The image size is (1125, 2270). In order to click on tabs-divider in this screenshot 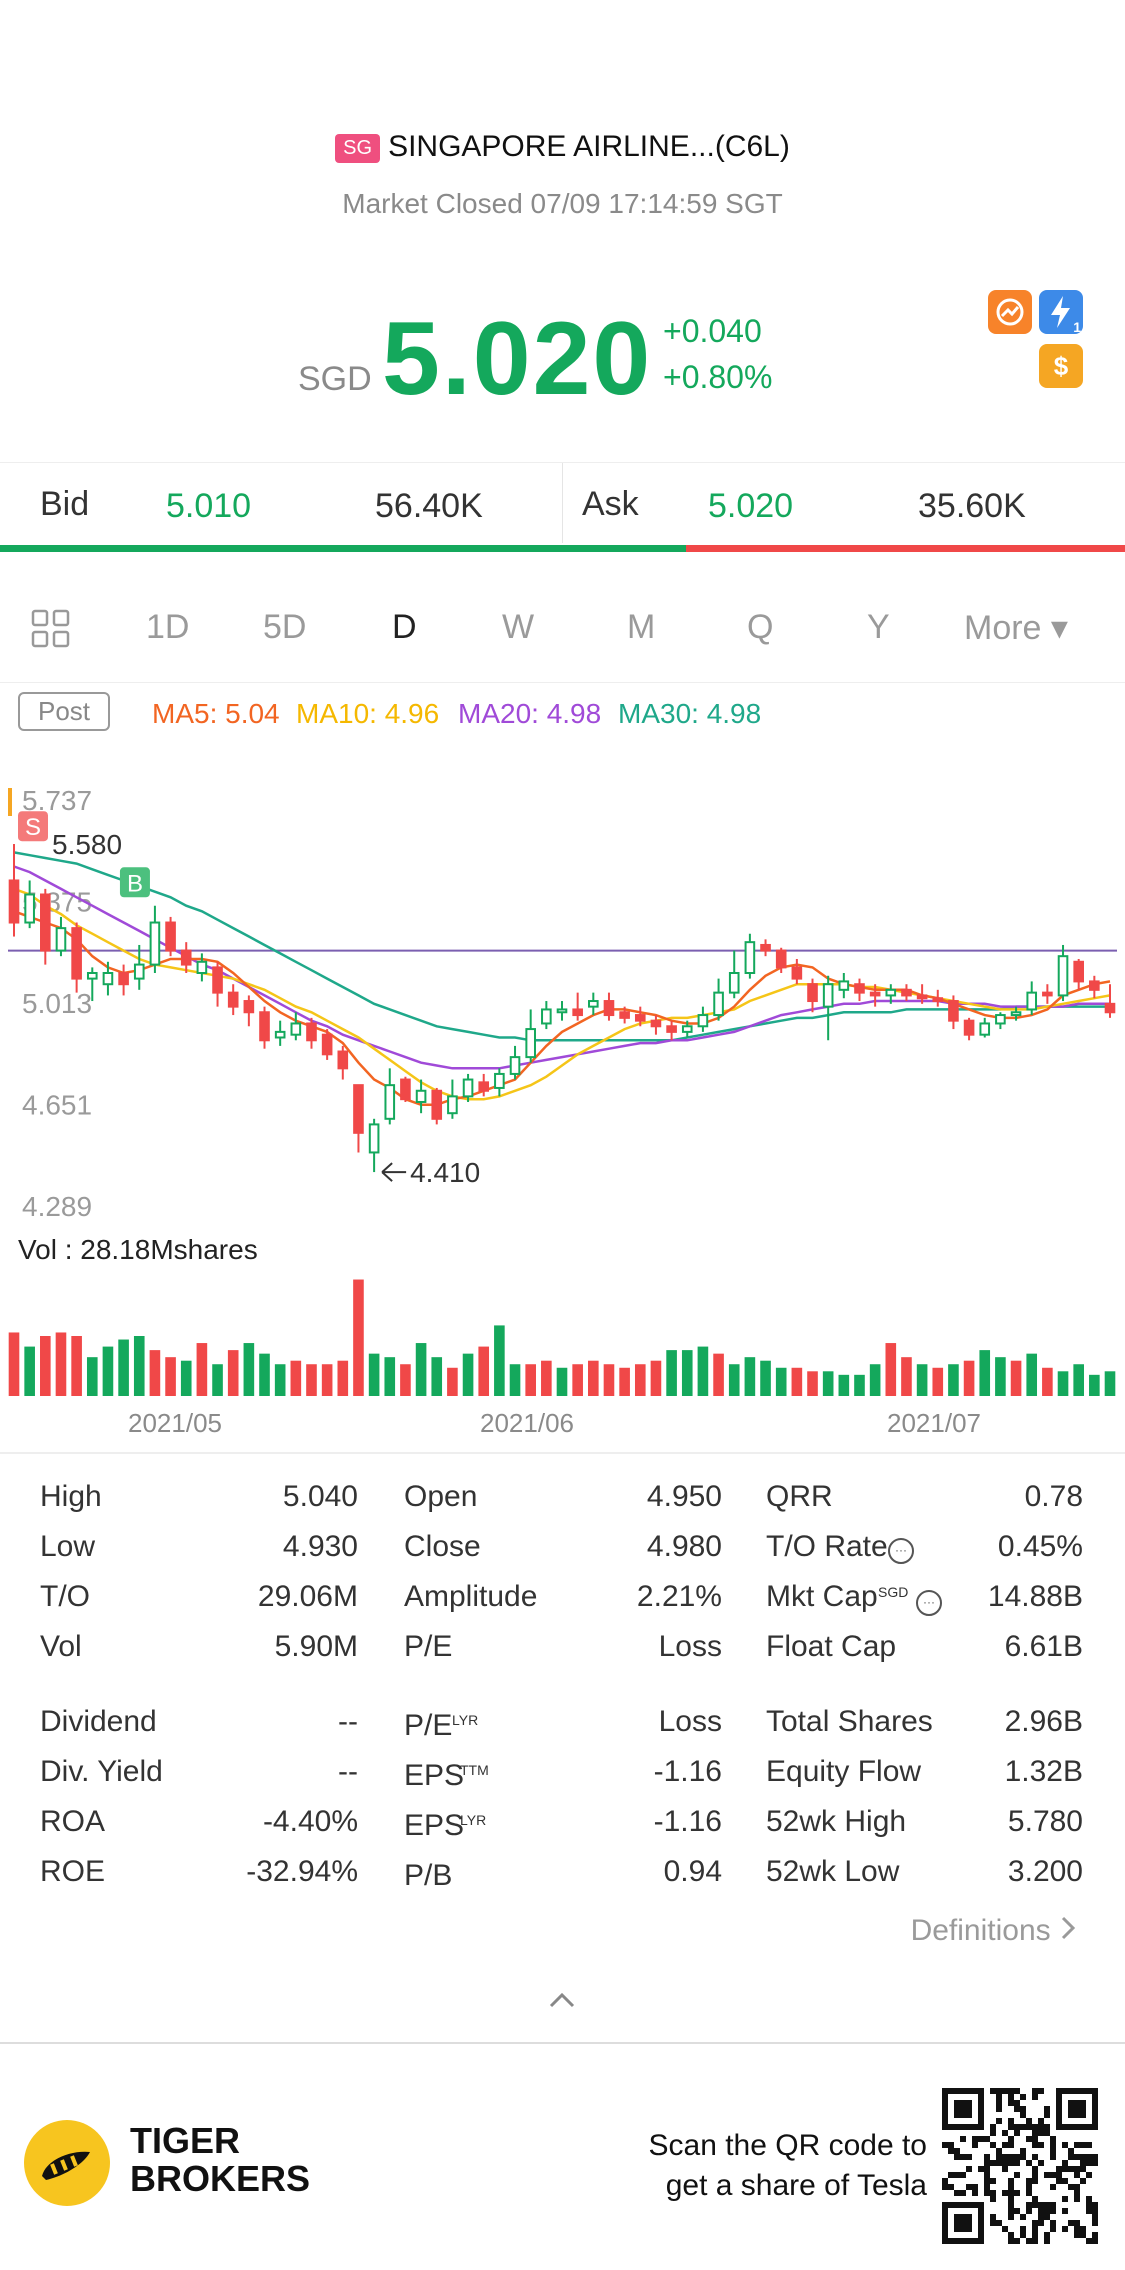, I will do `click(562, 682)`.